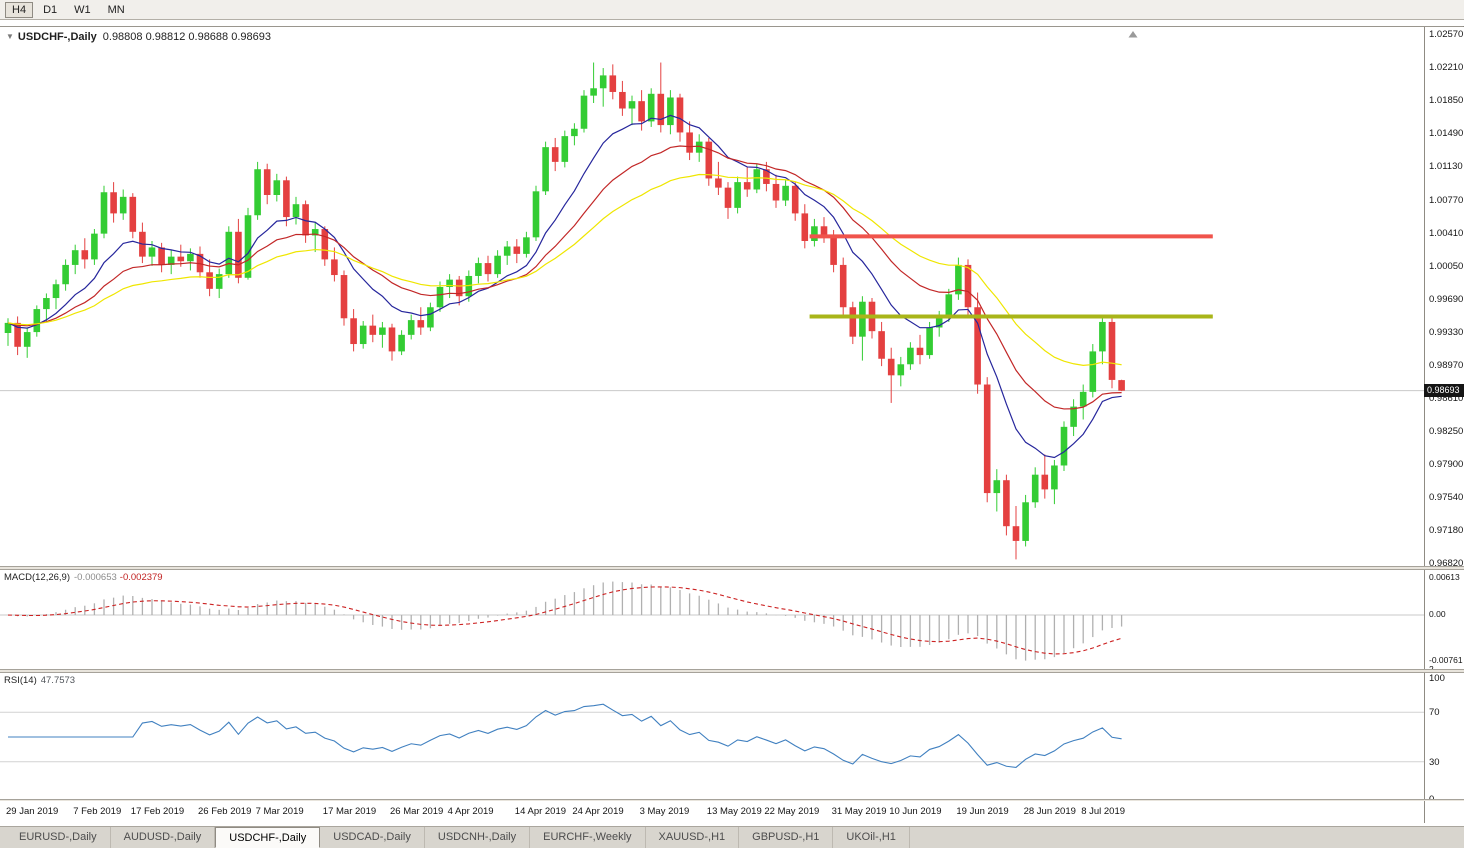 The width and height of the screenshot is (1464, 848). Describe the element at coordinates (1446, 299) in the screenshot. I see `price-axis-label: 0.99690` at that location.